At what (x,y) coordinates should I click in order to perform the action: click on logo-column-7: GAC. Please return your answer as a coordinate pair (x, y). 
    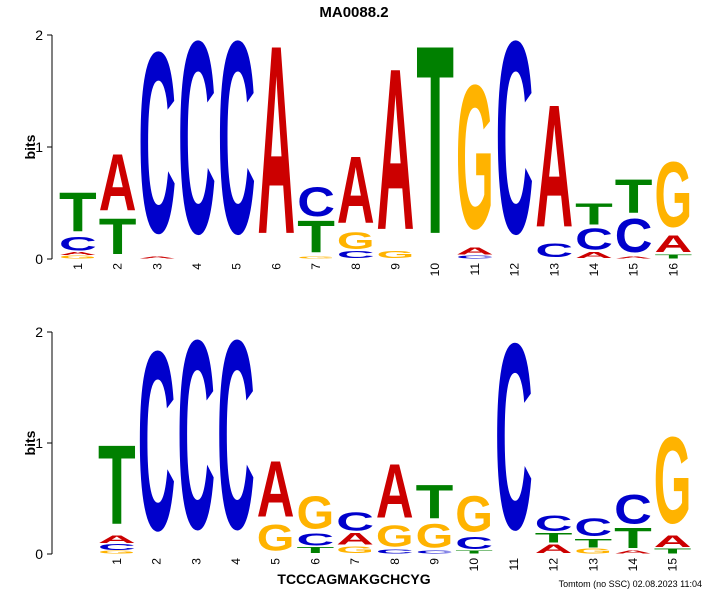
    Looking at the image, I should click on (355, 531).